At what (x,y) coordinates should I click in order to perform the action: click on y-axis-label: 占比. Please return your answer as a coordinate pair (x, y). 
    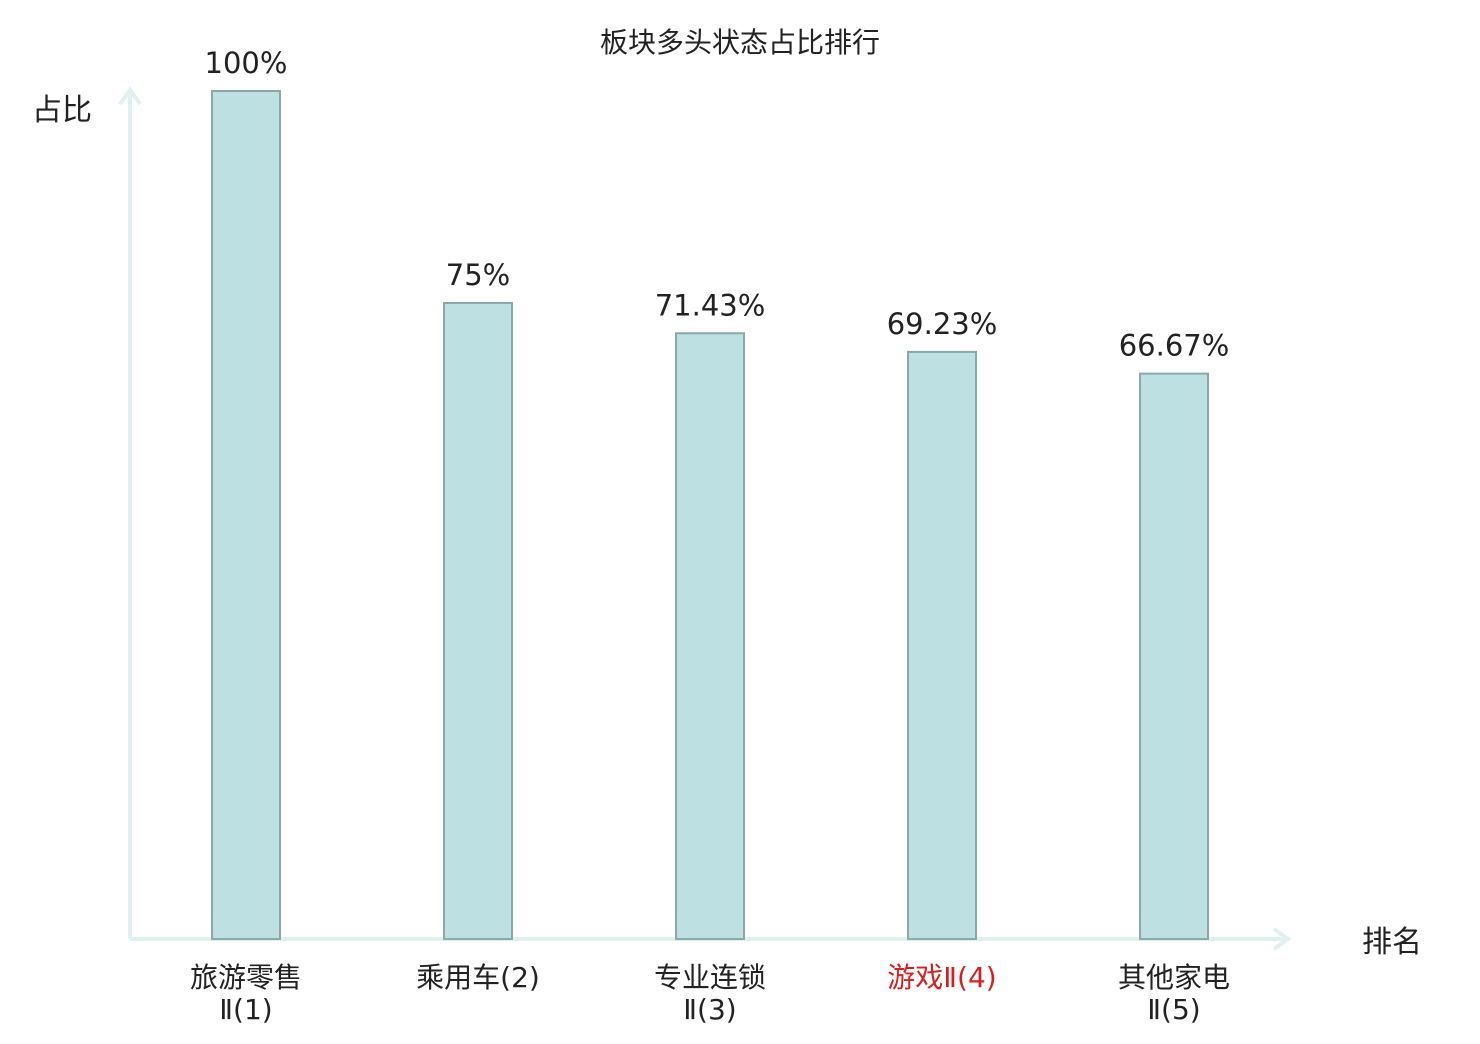
    Looking at the image, I should click on (62, 110).